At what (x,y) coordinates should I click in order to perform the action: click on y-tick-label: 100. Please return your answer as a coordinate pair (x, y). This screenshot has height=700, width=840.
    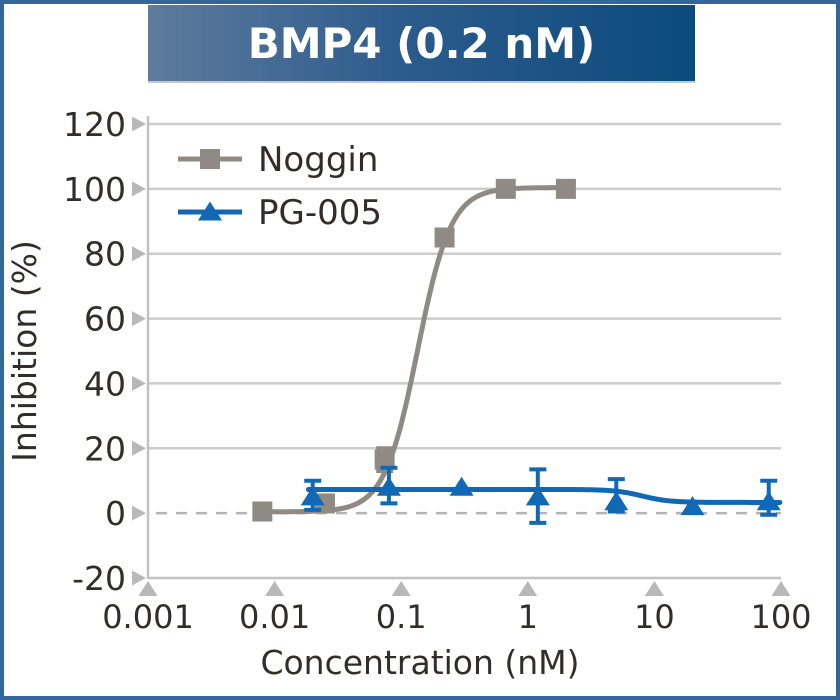
    Looking at the image, I should click on (94, 189).